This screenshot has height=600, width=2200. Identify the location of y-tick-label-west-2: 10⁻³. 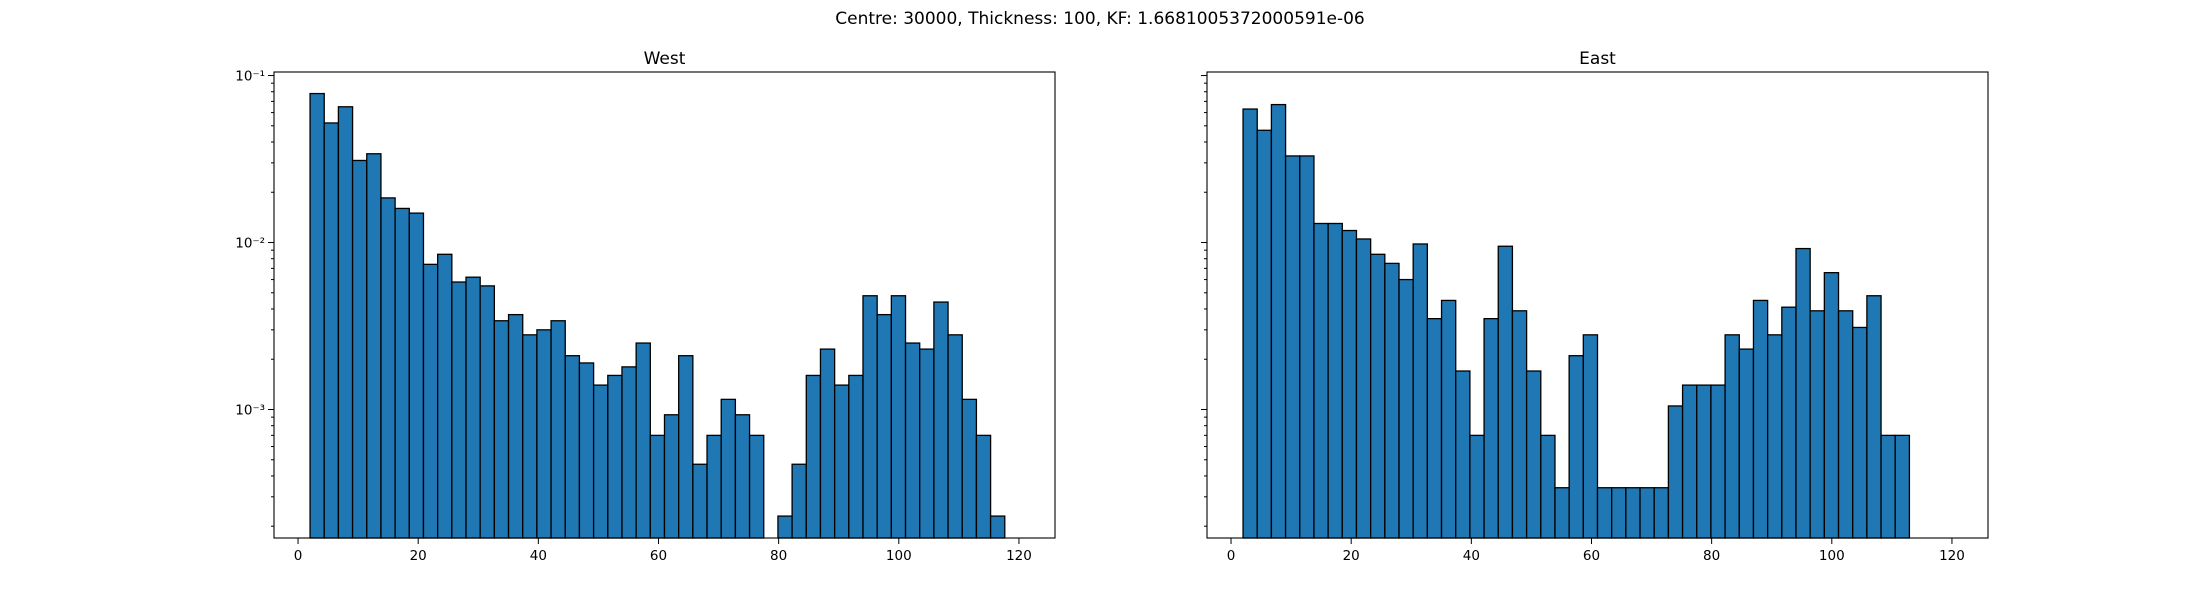
(250, 410).